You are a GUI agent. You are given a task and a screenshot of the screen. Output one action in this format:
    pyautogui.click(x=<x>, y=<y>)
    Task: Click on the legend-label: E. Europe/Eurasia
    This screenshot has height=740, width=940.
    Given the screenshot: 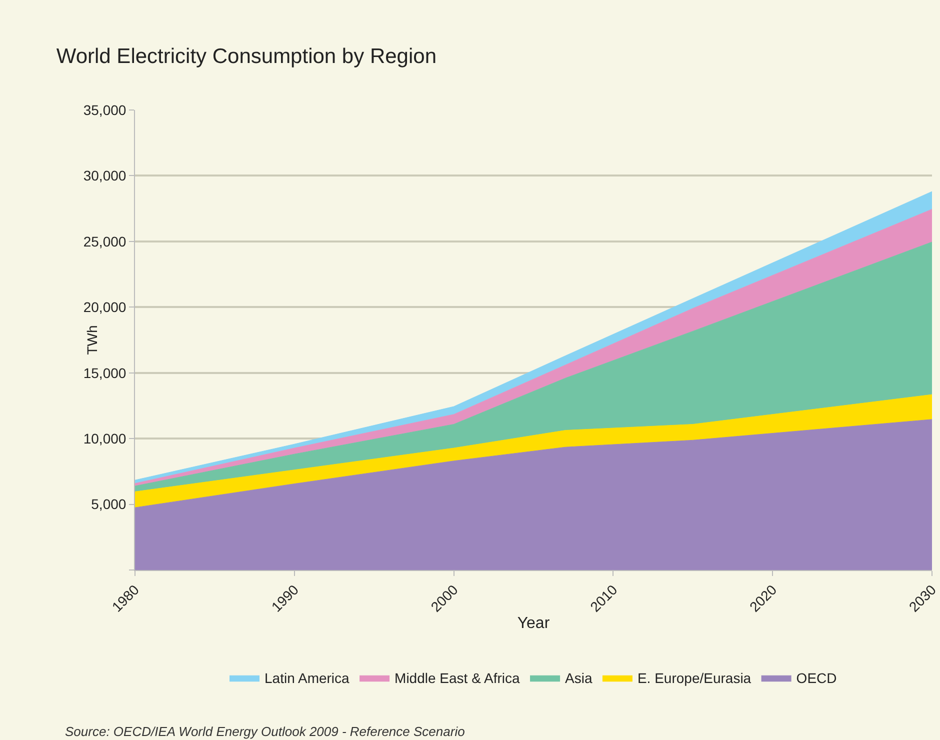 What is the action you would take?
    pyautogui.click(x=694, y=678)
    